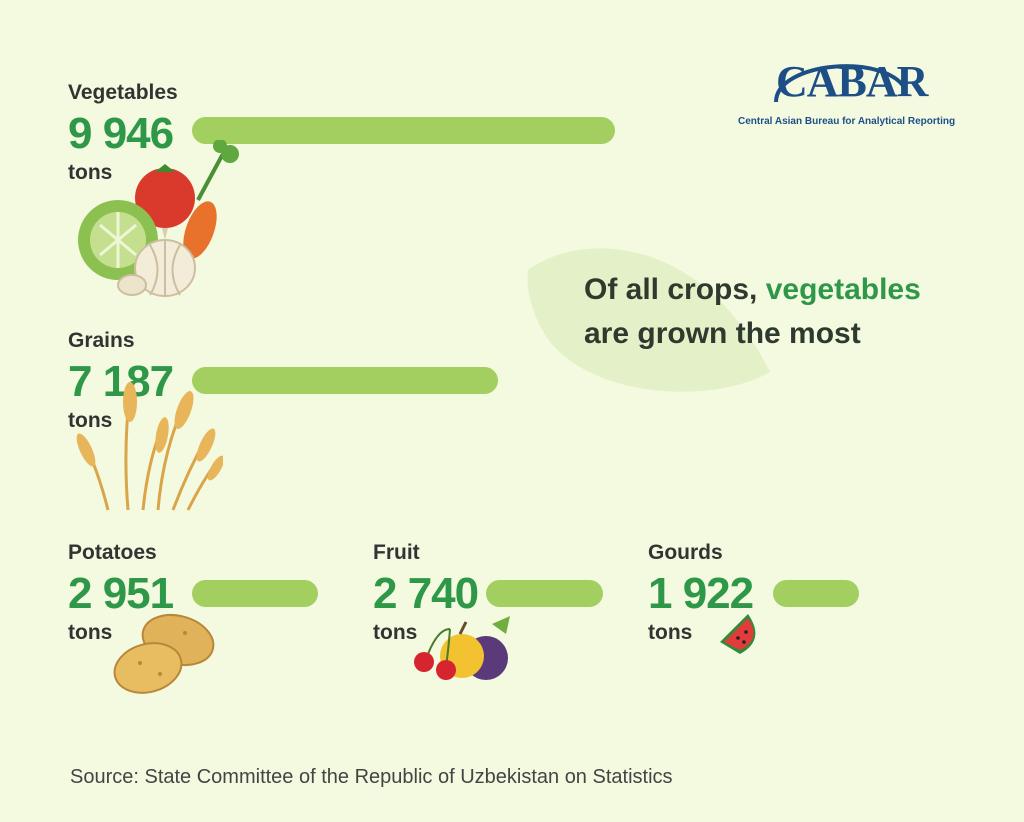 This screenshot has height=822, width=1024. I want to click on logo-wordmark: CABAR, so click(852, 81).